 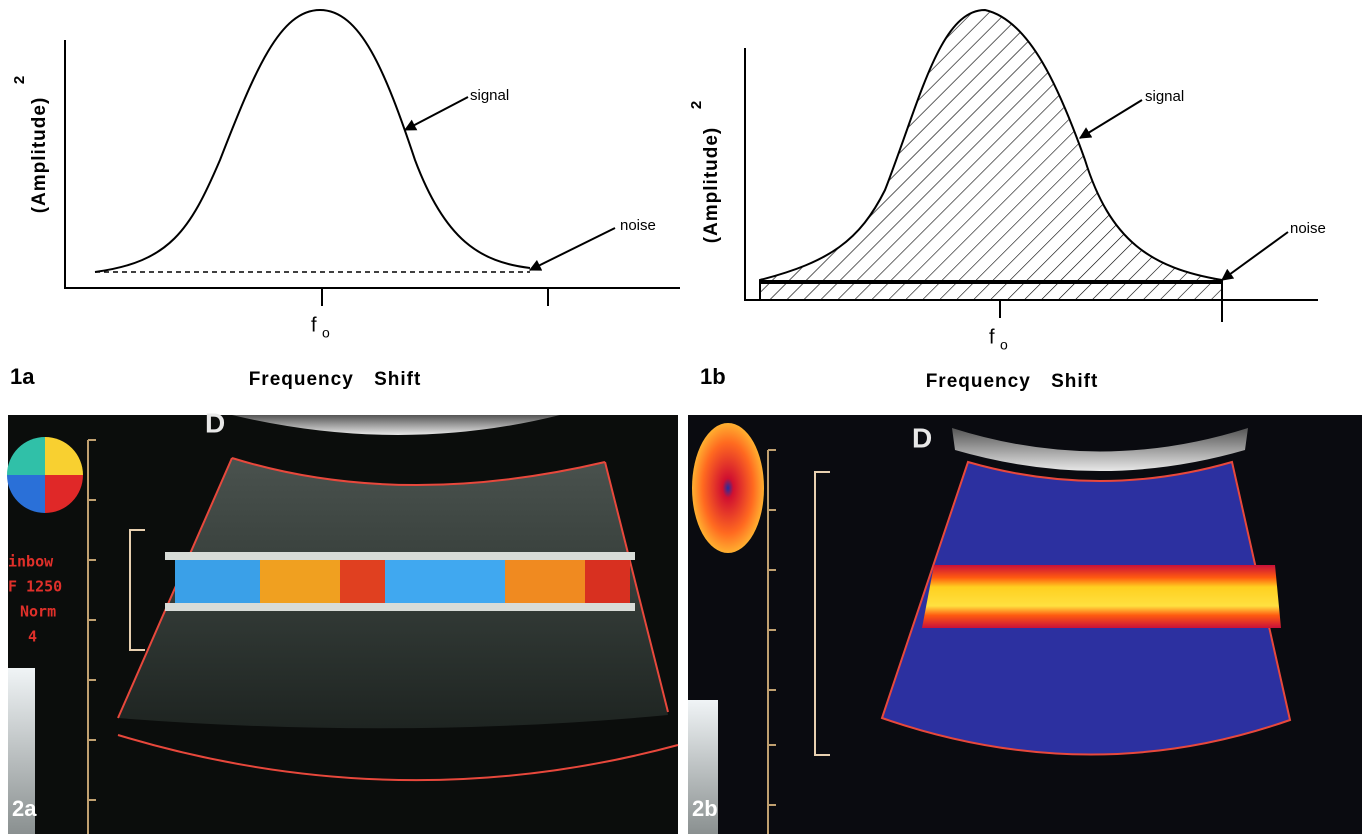 I want to click on setting: 4, so click(x=32, y=637).